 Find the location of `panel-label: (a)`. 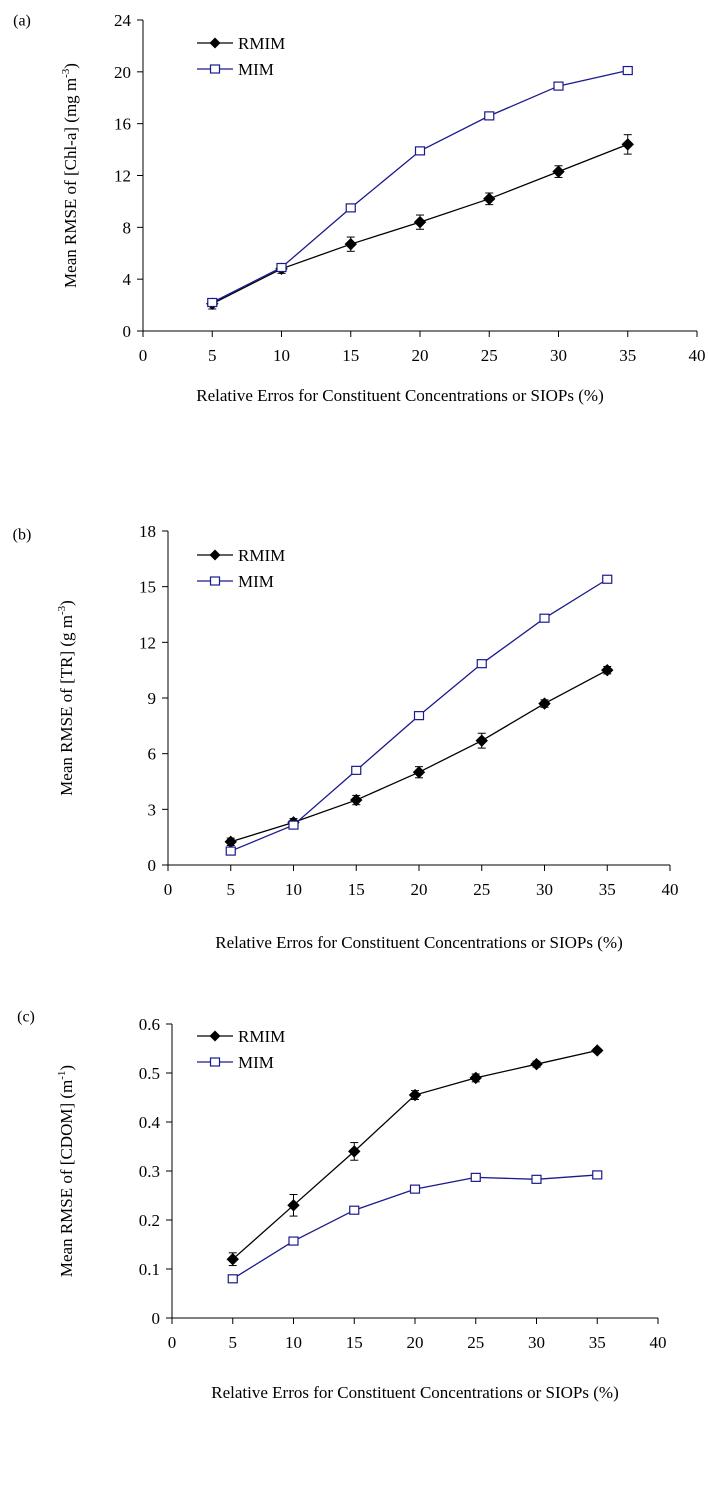

panel-label: (a) is located at coordinates (22, 21).